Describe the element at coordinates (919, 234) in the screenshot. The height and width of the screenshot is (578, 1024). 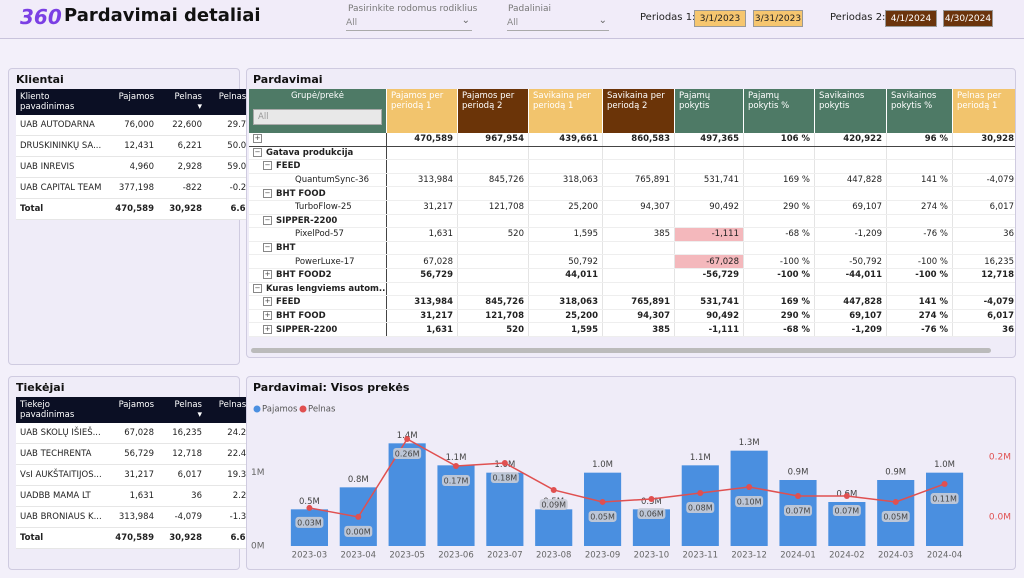
I see `cell: -76 %` at that location.